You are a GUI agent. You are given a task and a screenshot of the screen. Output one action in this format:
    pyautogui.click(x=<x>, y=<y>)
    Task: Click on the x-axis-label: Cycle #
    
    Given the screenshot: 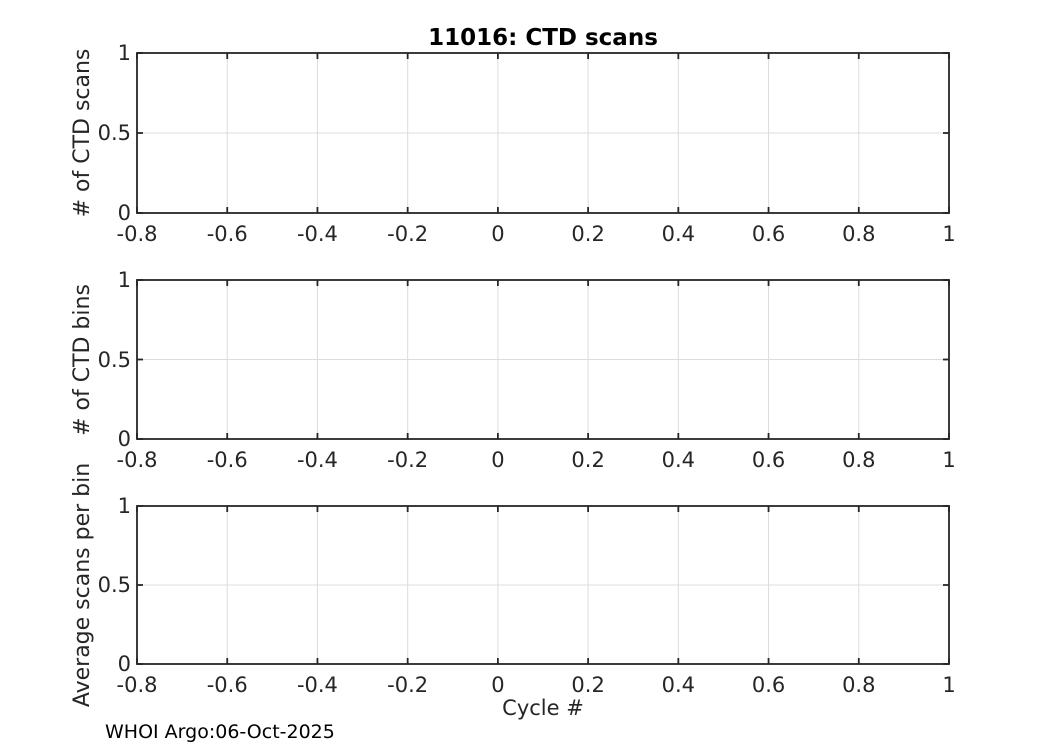 What is the action you would take?
    pyautogui.click(x=543, y=708)
    